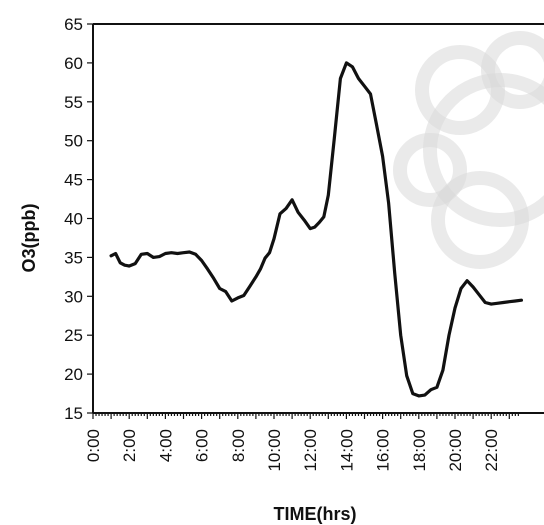 This screenshot has width=544, height=525. Describe the element at coordinates (315, 514) in the screenshot. I see `x-axis-title: TIME(hrs)` at that location.